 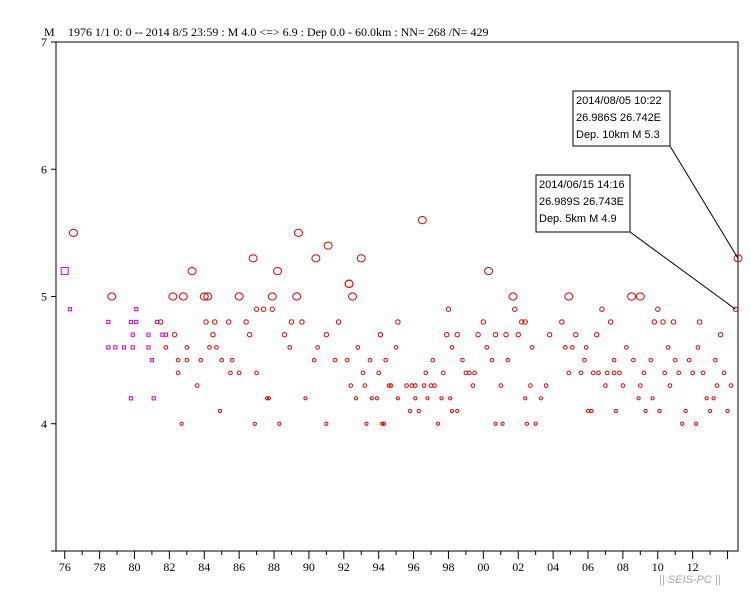 I want to click on x-tick-label: 02, so click(x=518, y=567).